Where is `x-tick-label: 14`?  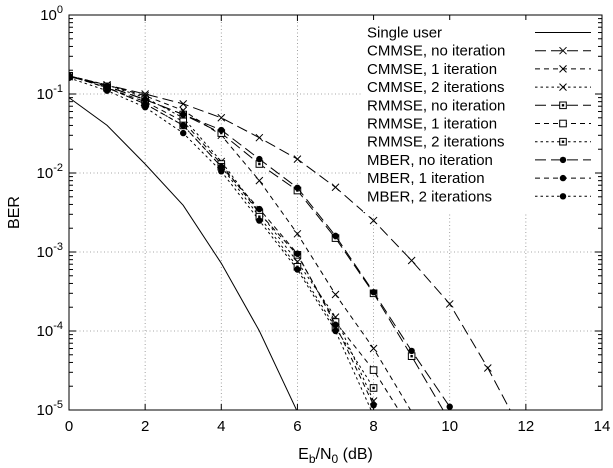
x-tick-label: 14 is located at coordinates (602, 426).